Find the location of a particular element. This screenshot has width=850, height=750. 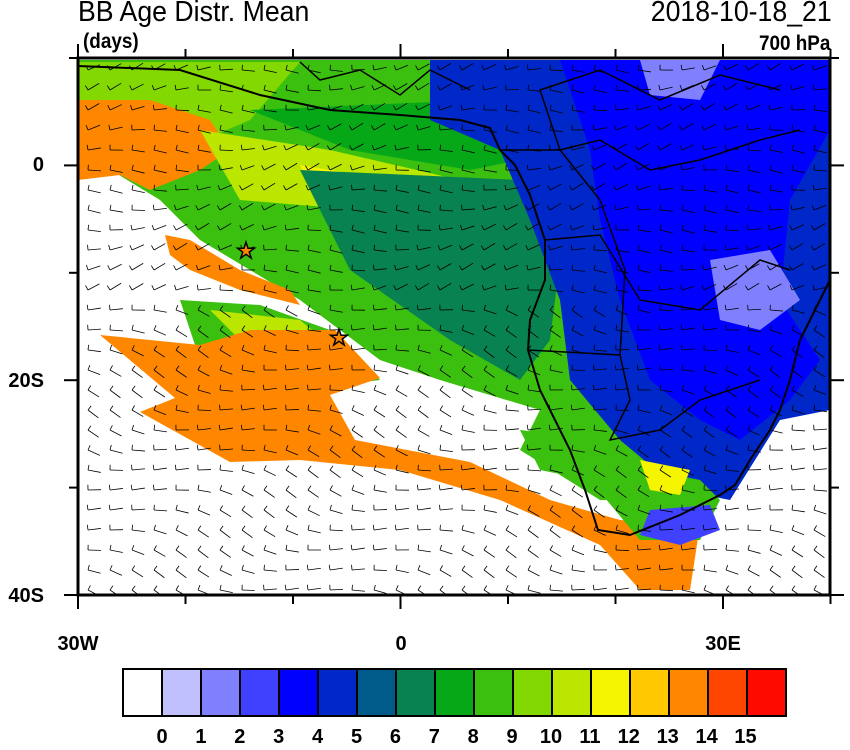

colorbar-label: 14 is located at coordinates (706, 737).